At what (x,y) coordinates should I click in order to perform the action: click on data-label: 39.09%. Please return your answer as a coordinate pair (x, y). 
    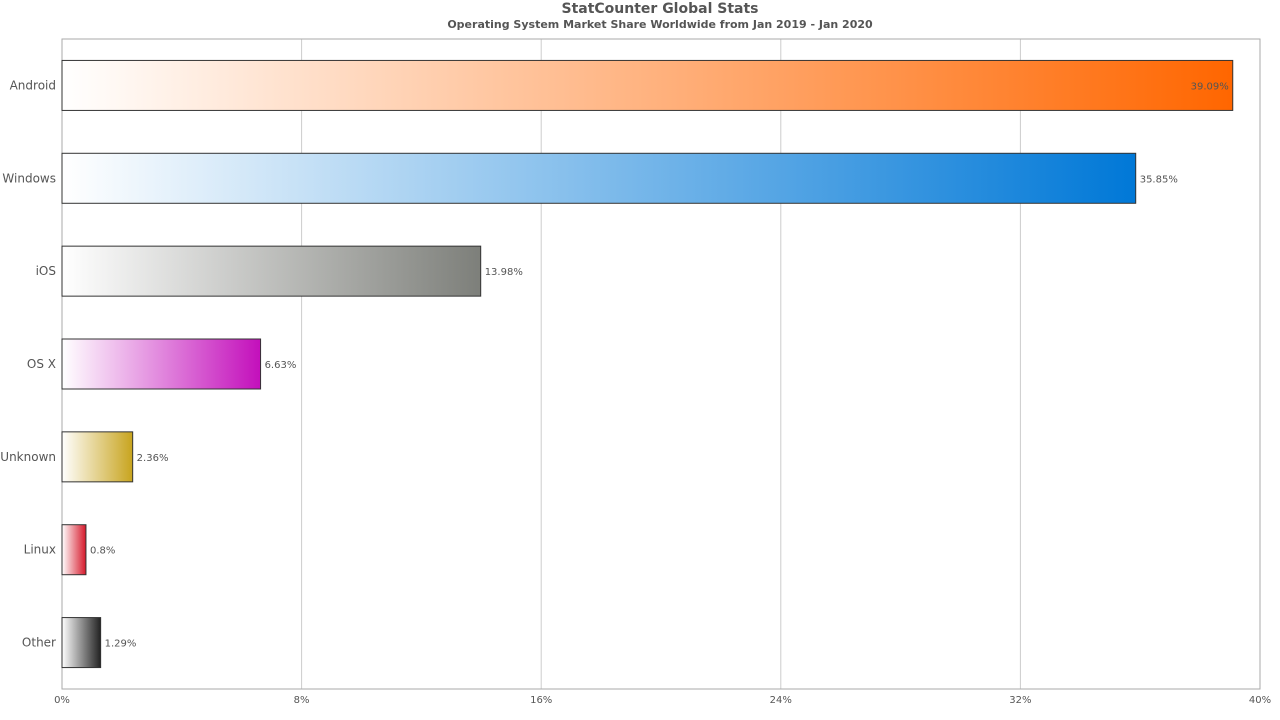
    Looking at the image, I should click on (1210, 86).